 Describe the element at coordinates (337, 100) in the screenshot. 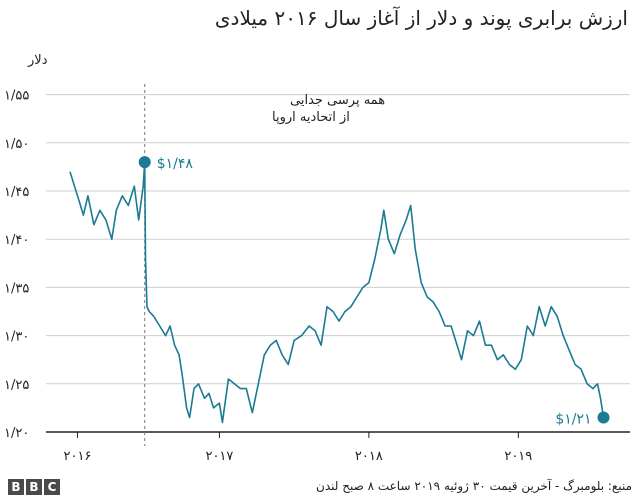

I see `referendum-label: همه پرسی جدایی` at that location.